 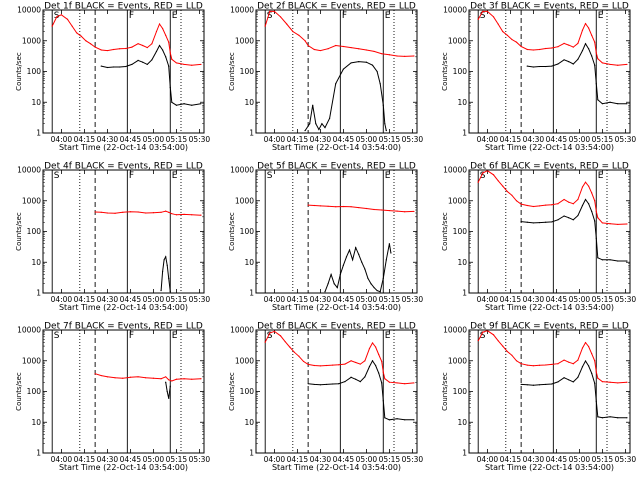 I want to click on event-marker-label: E, so click(x=388, y=176).